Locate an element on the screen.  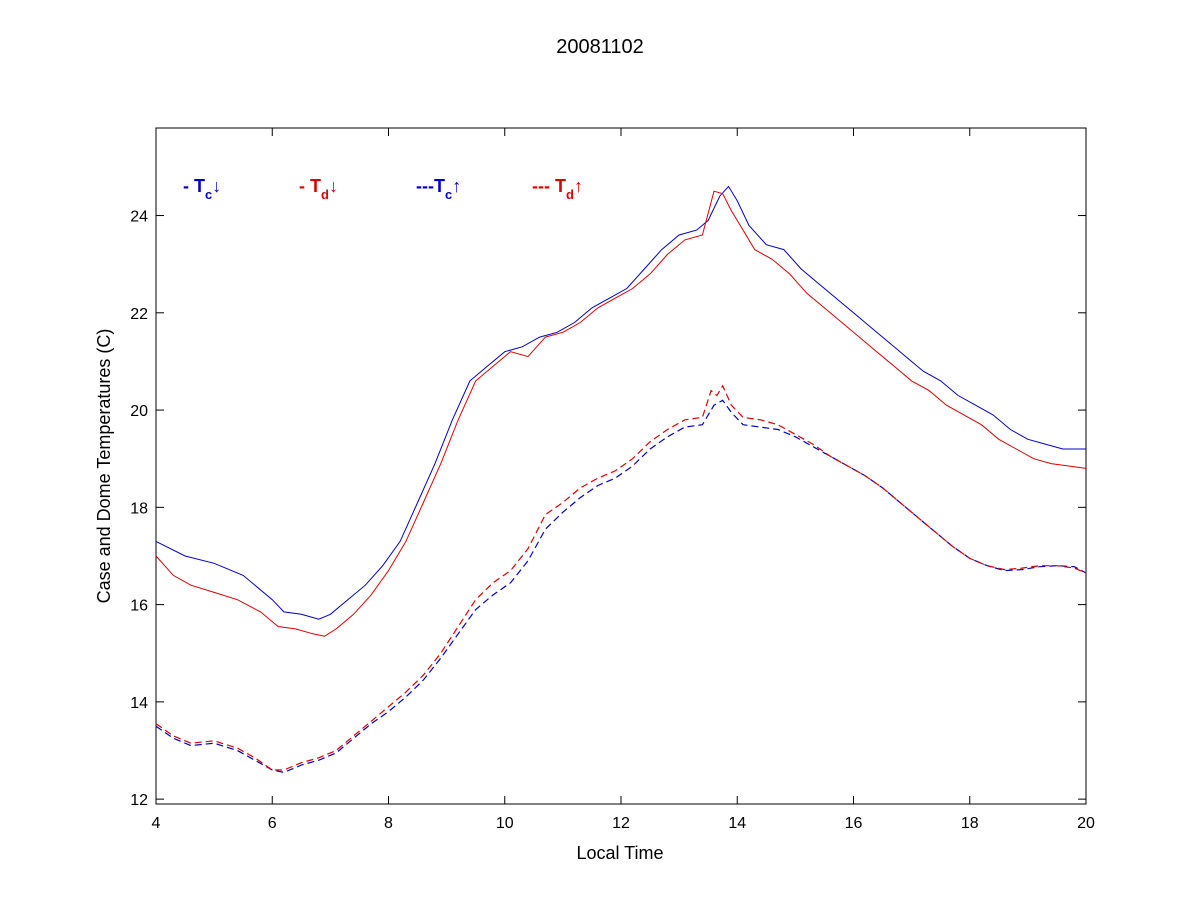
legend: - Tc↓ - Td↓ ---Tc↑ --- Td↑ is located at coordinates (383, 189).